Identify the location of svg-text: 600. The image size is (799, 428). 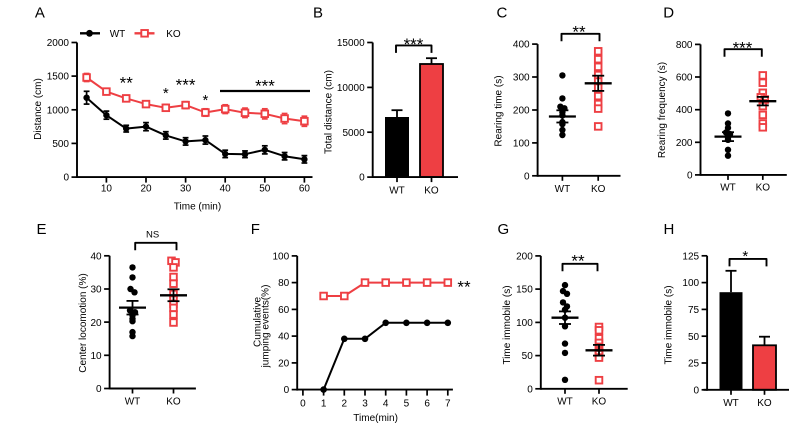
(684, 78).